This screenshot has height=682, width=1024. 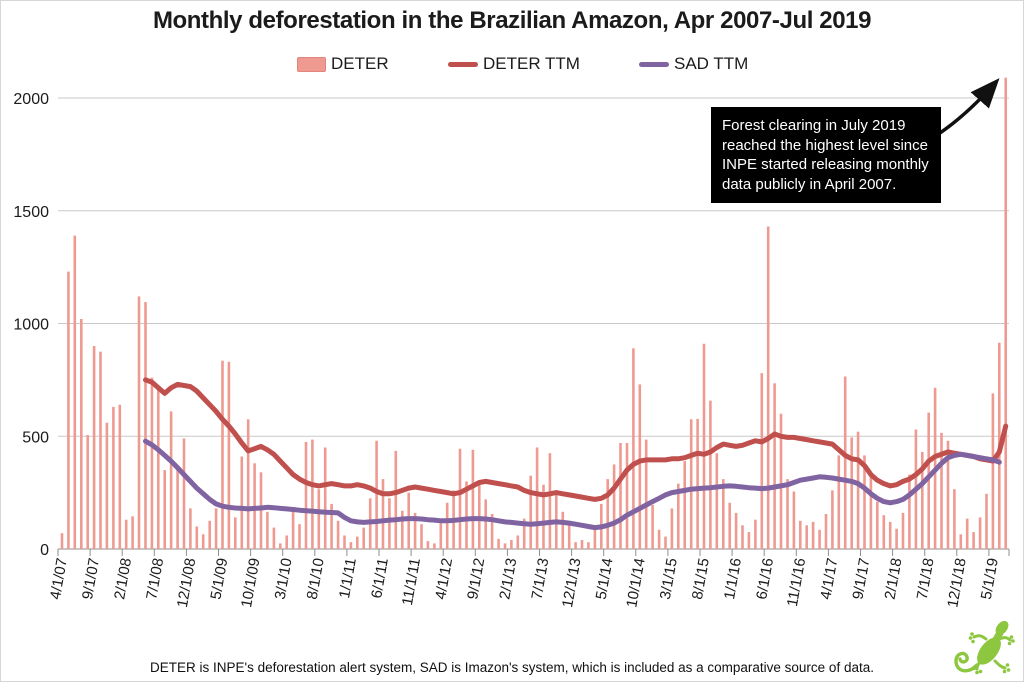 What do you see at coordinates (463, 64) in the screenshot?
I see `deter-ttm-line-swatch-icon` at bounding box center [463, 64].